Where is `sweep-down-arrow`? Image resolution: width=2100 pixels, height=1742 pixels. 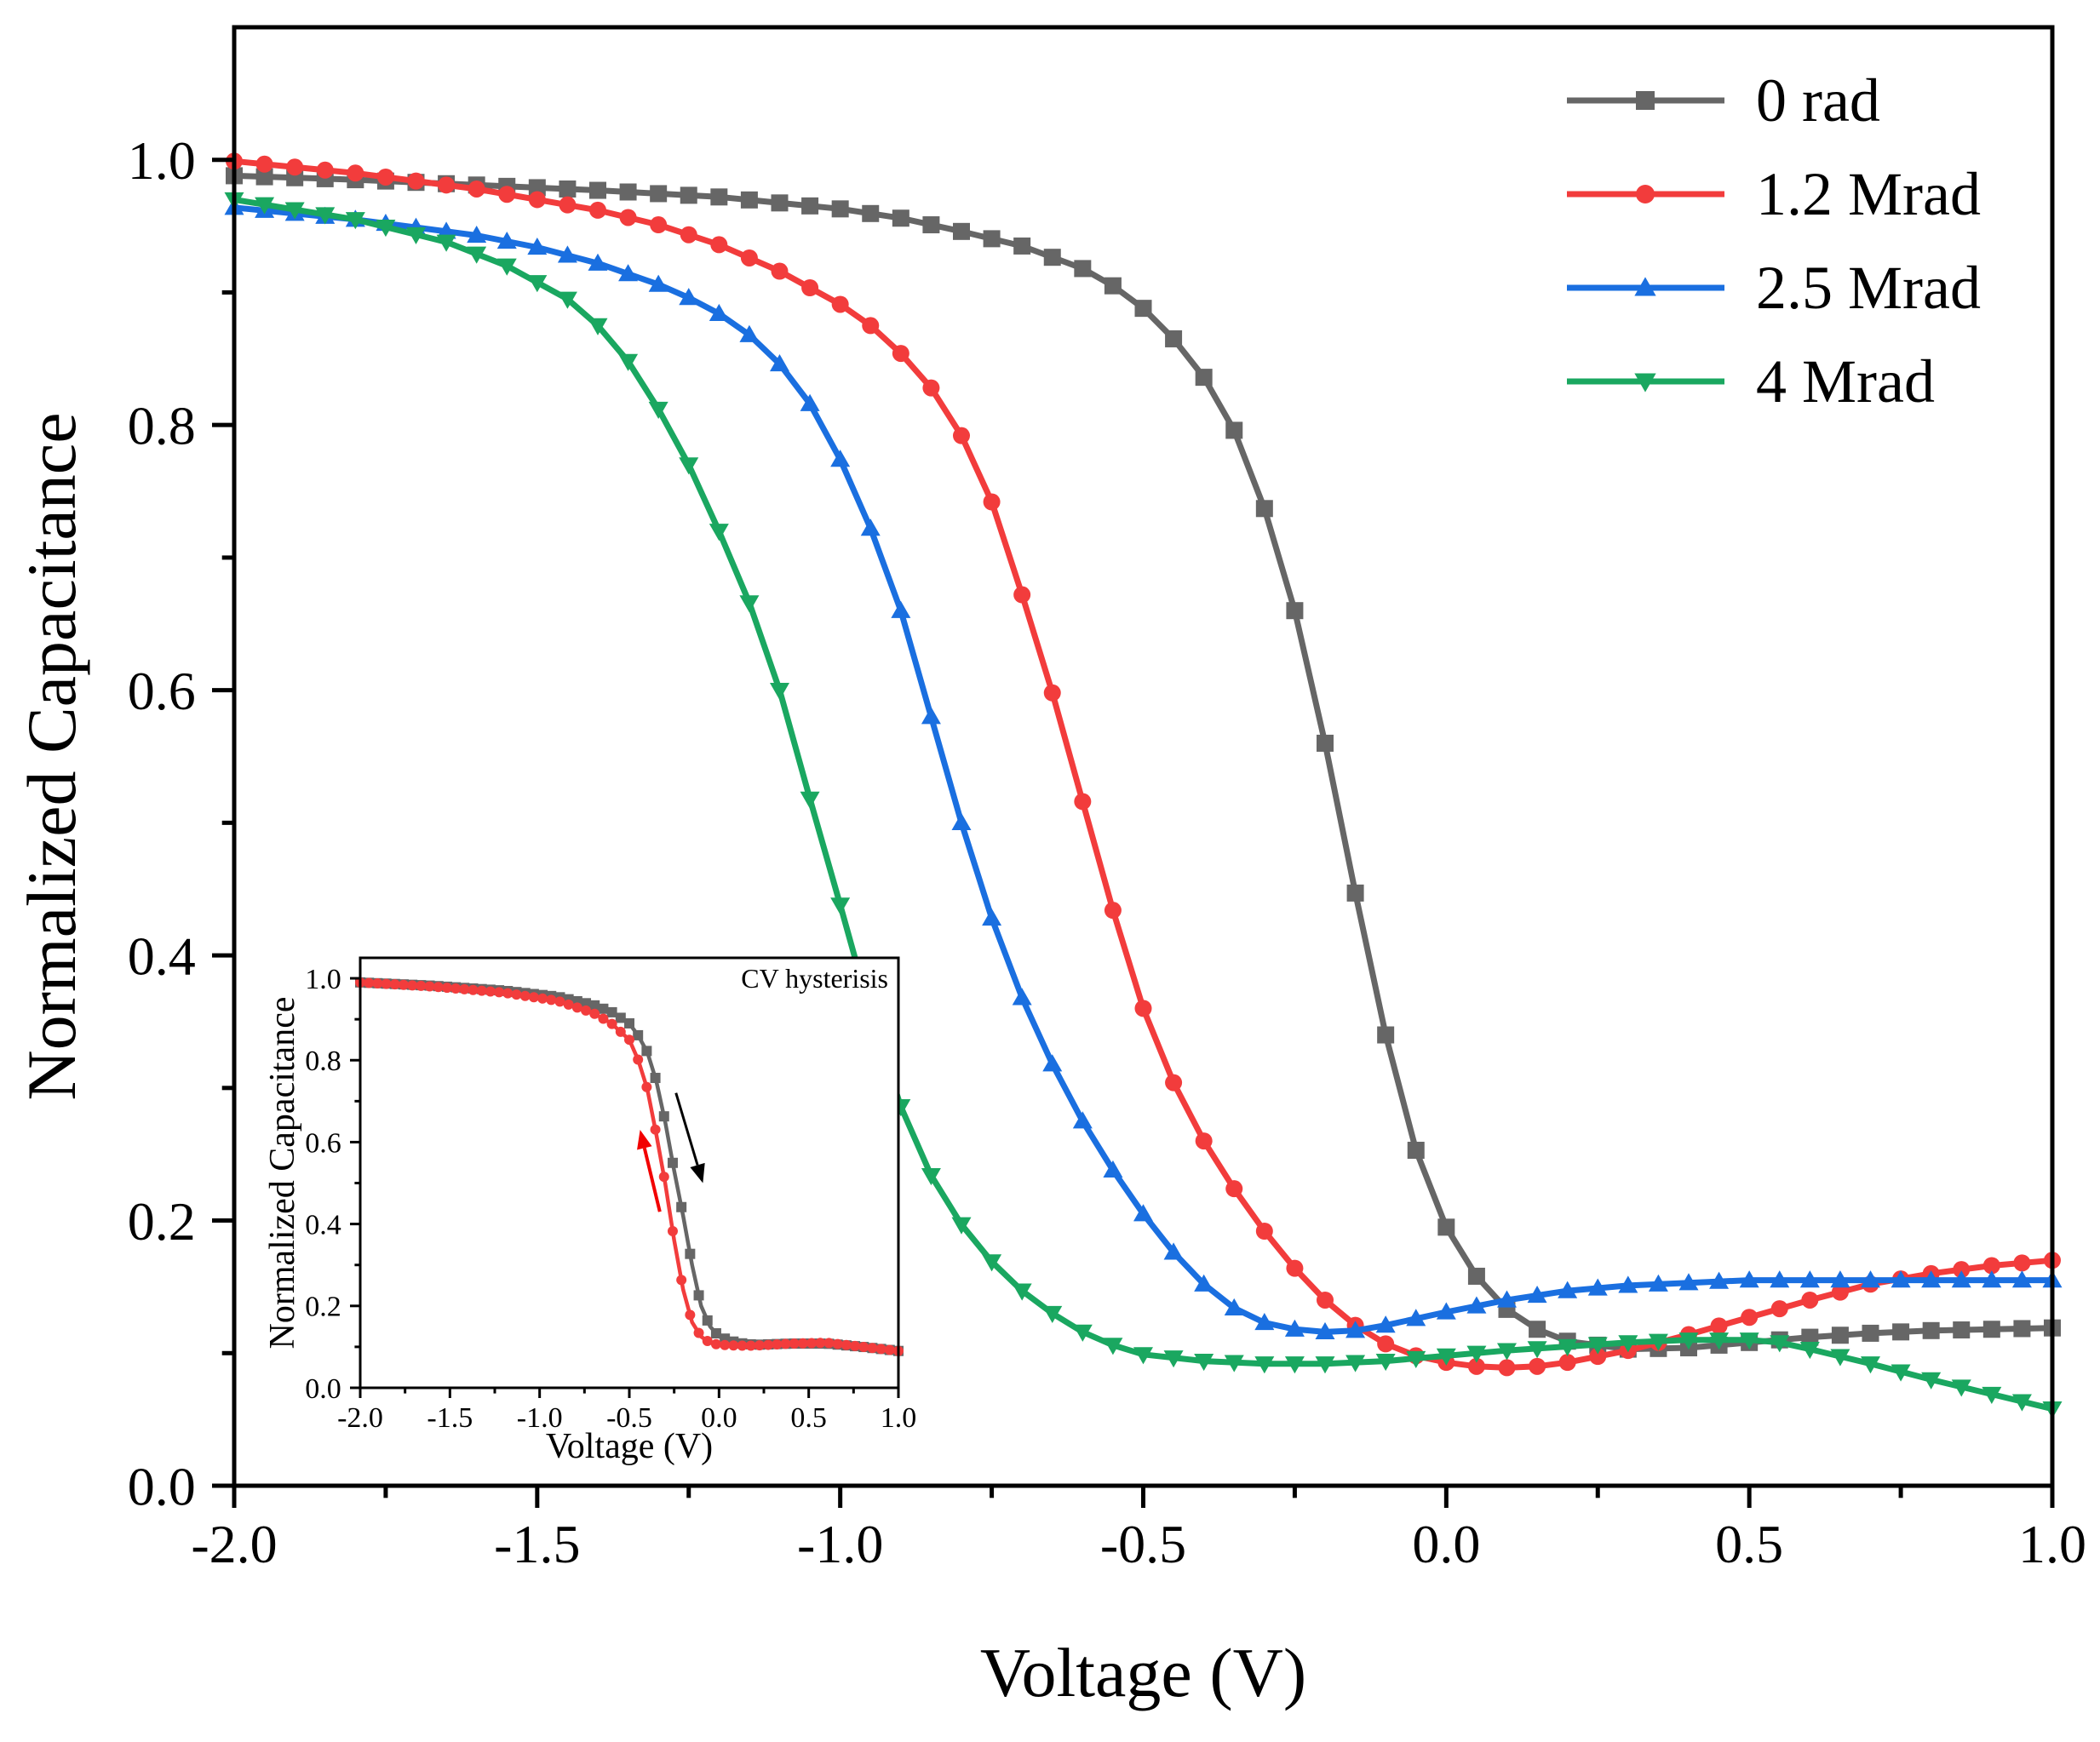
sweep-down-arrow is located at coordinates (689, 1137).